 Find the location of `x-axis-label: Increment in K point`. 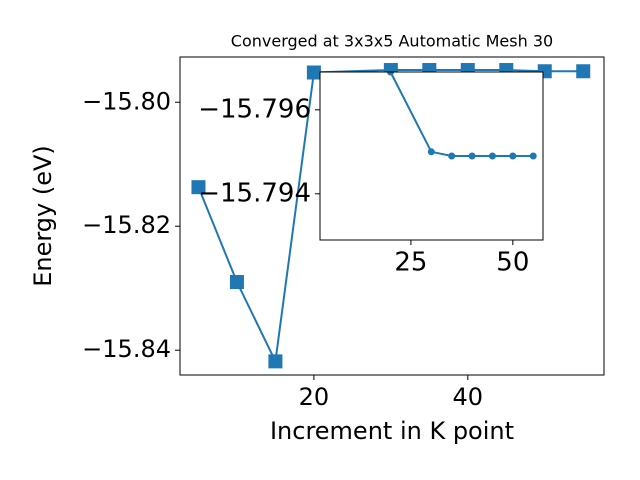

x-axis-label: Increment in K point is located at coordinates (392, 431).